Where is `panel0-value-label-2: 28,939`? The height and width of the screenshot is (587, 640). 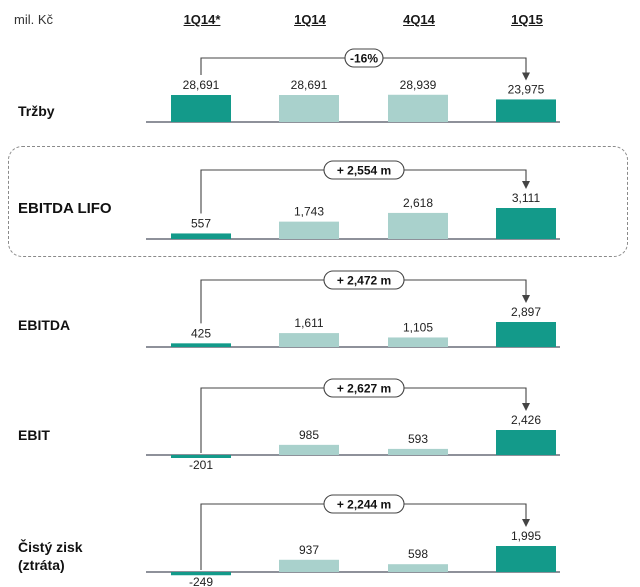 panel0-value-label-2: 28,939 is located at coordinates (418, 85).